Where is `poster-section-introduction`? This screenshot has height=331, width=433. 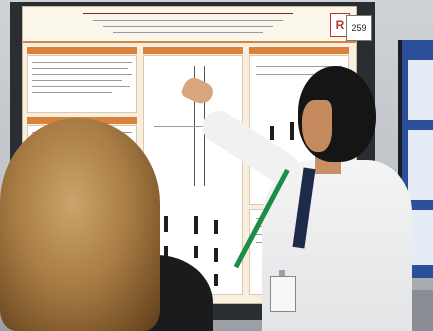 poster-section-introduction is located at coordinates (82, 50).